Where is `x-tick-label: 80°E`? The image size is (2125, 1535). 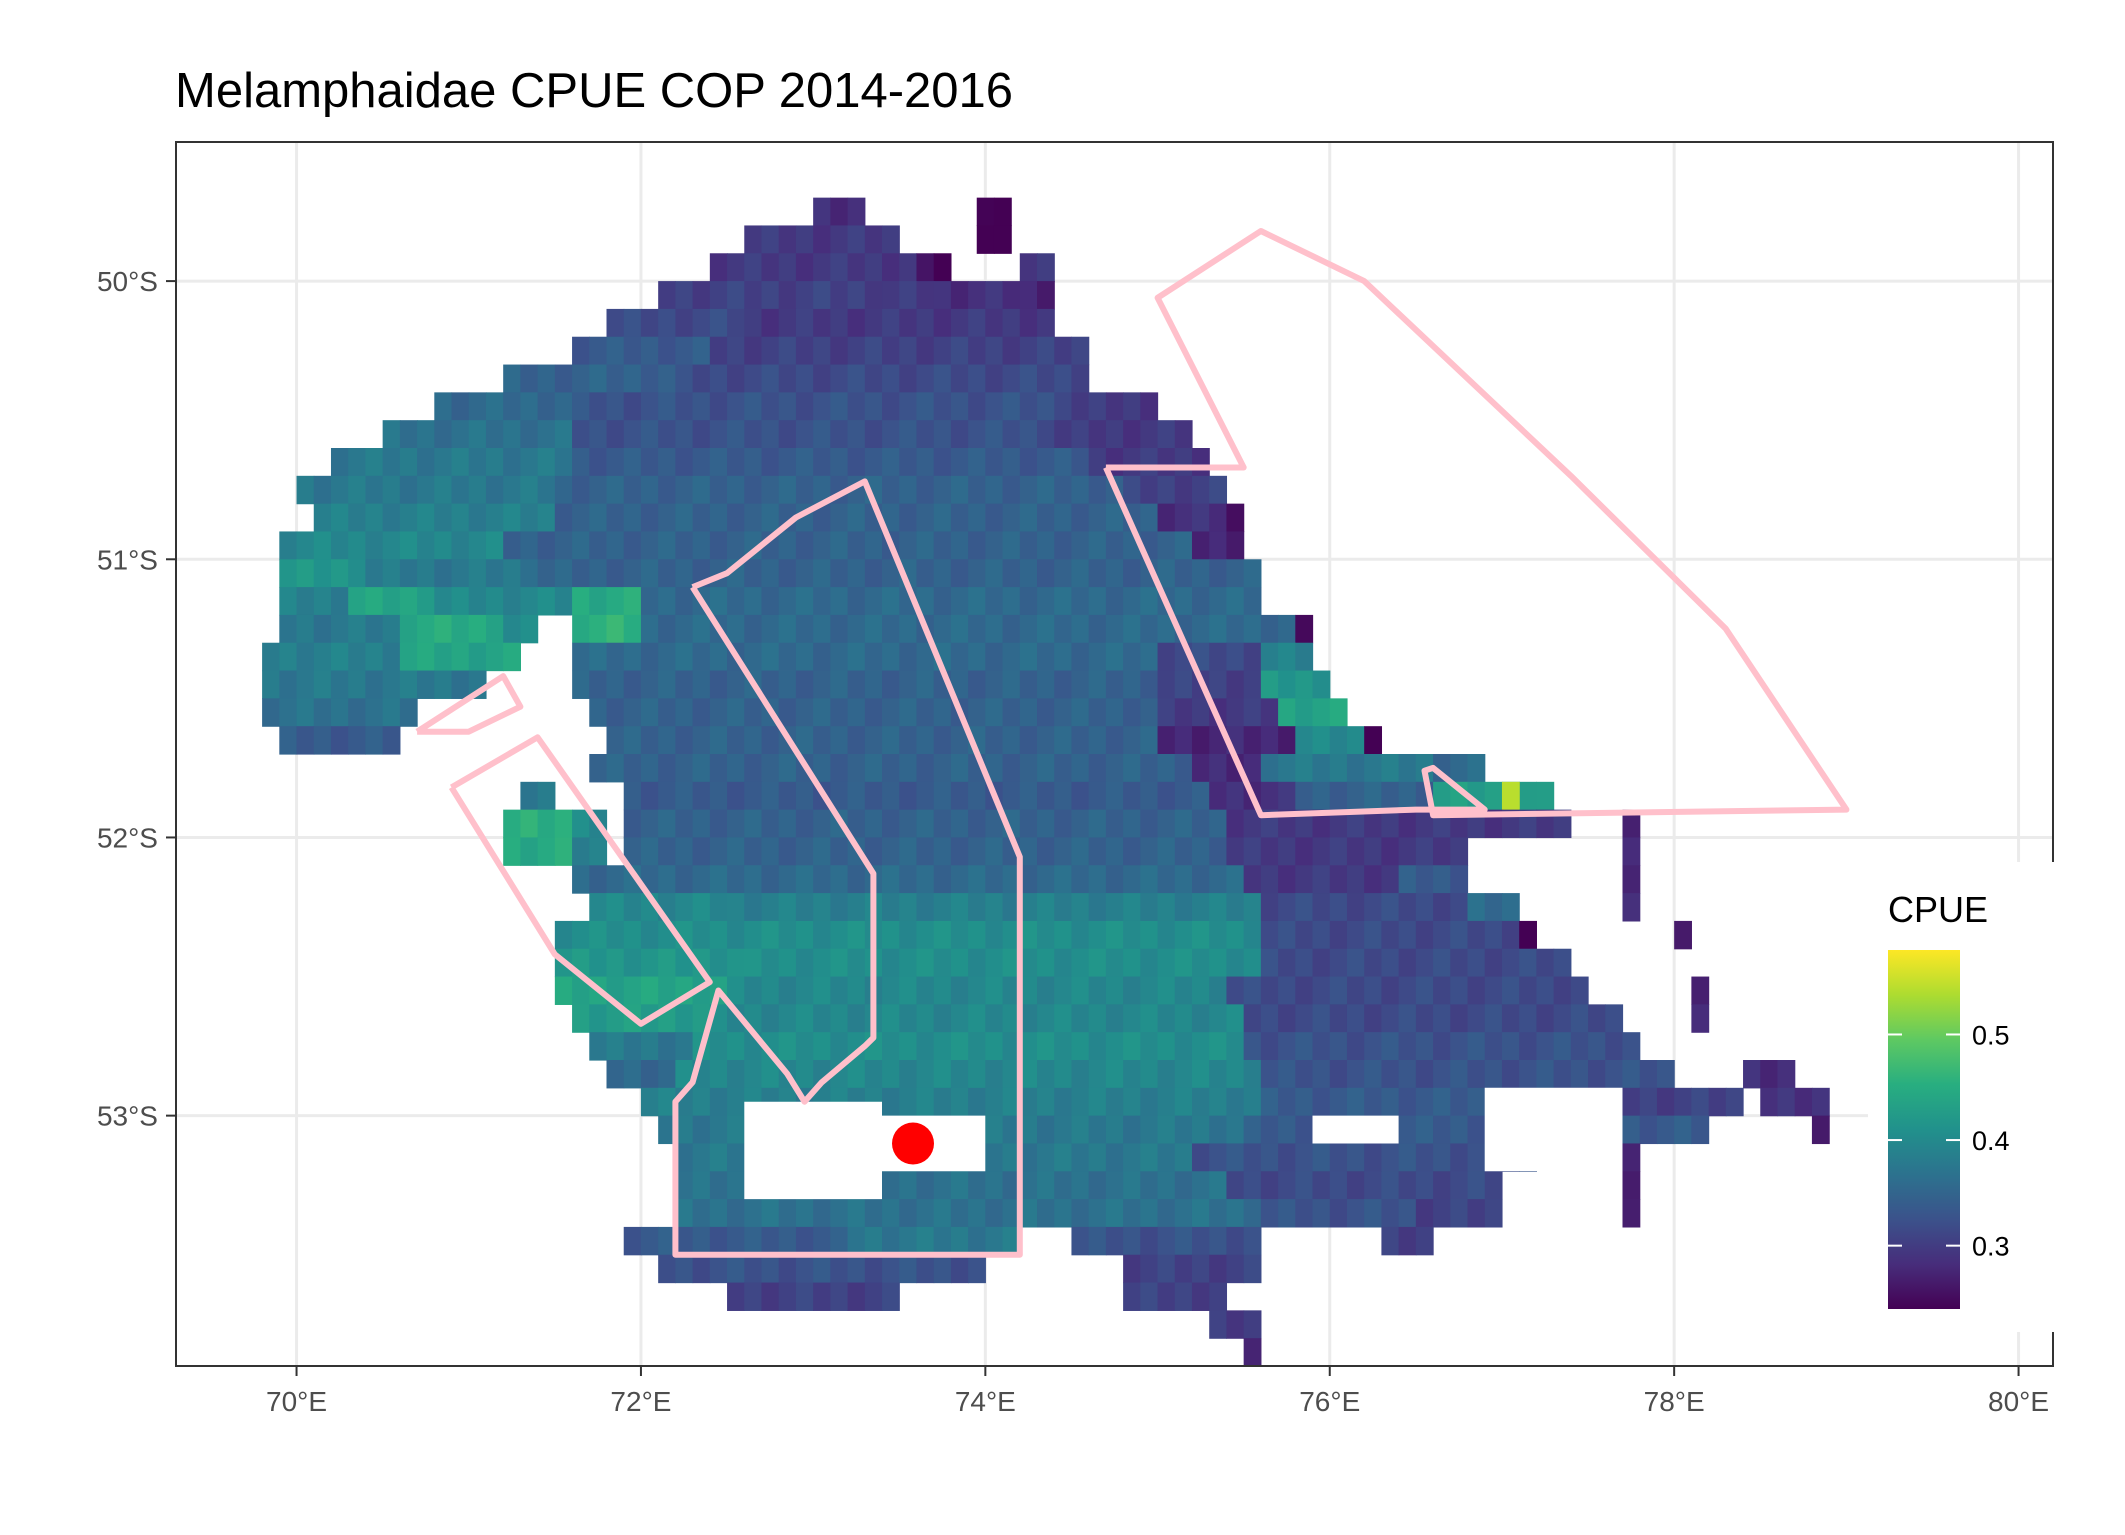
x-tick-label: 80°E is located at coordinates (2018, 1401).